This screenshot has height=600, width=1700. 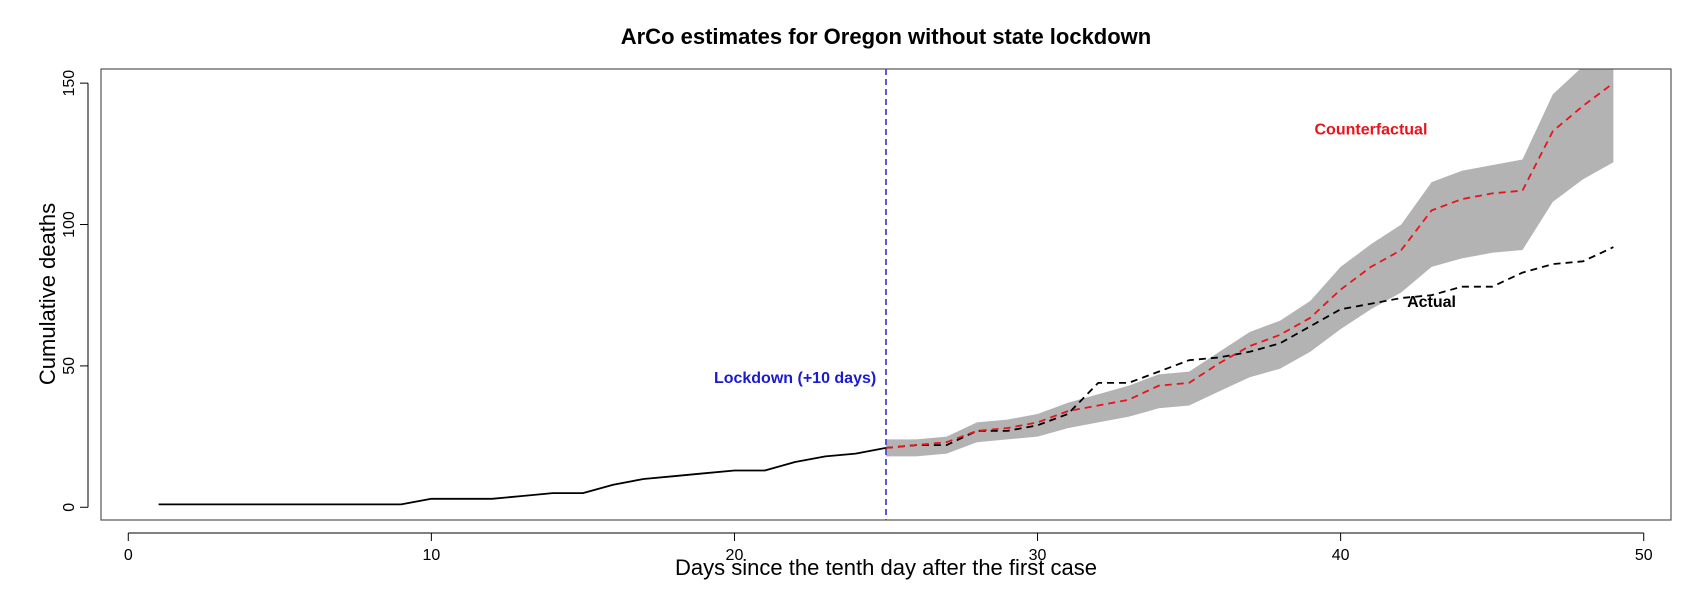 I want to click on x-tick-label: 20, so click(x=735, y=555).